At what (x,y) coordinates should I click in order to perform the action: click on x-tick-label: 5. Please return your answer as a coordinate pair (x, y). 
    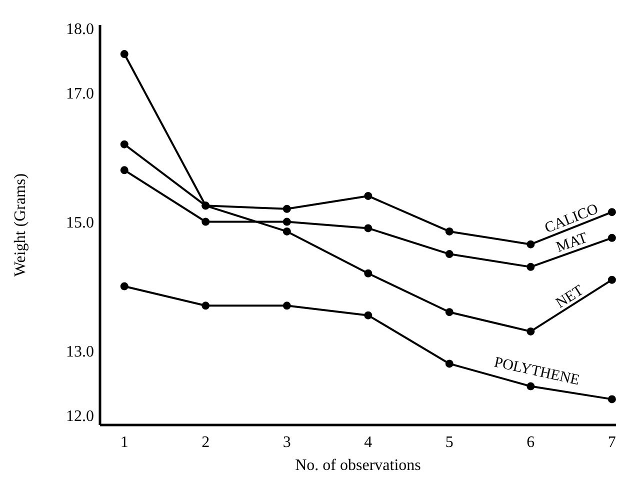
    Looking at the image, I should click on (449, 442).